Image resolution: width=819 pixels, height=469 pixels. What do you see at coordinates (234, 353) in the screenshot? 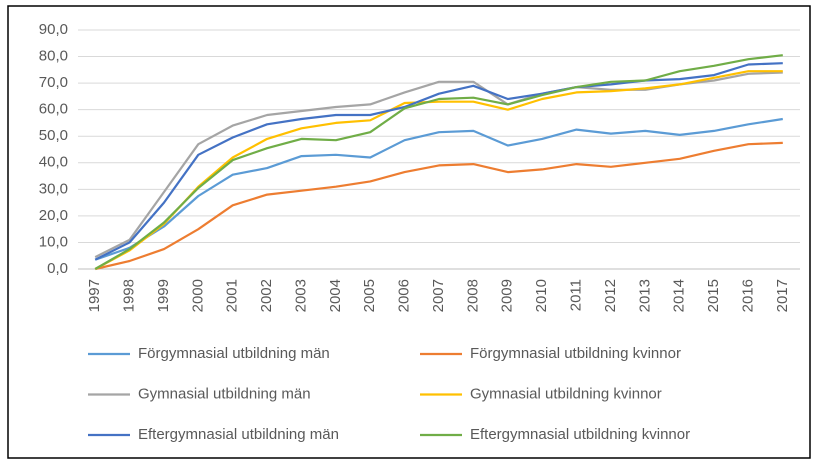
I see `legend-label: Förgymnasial utbildning män` at bounding box center [234, 353].